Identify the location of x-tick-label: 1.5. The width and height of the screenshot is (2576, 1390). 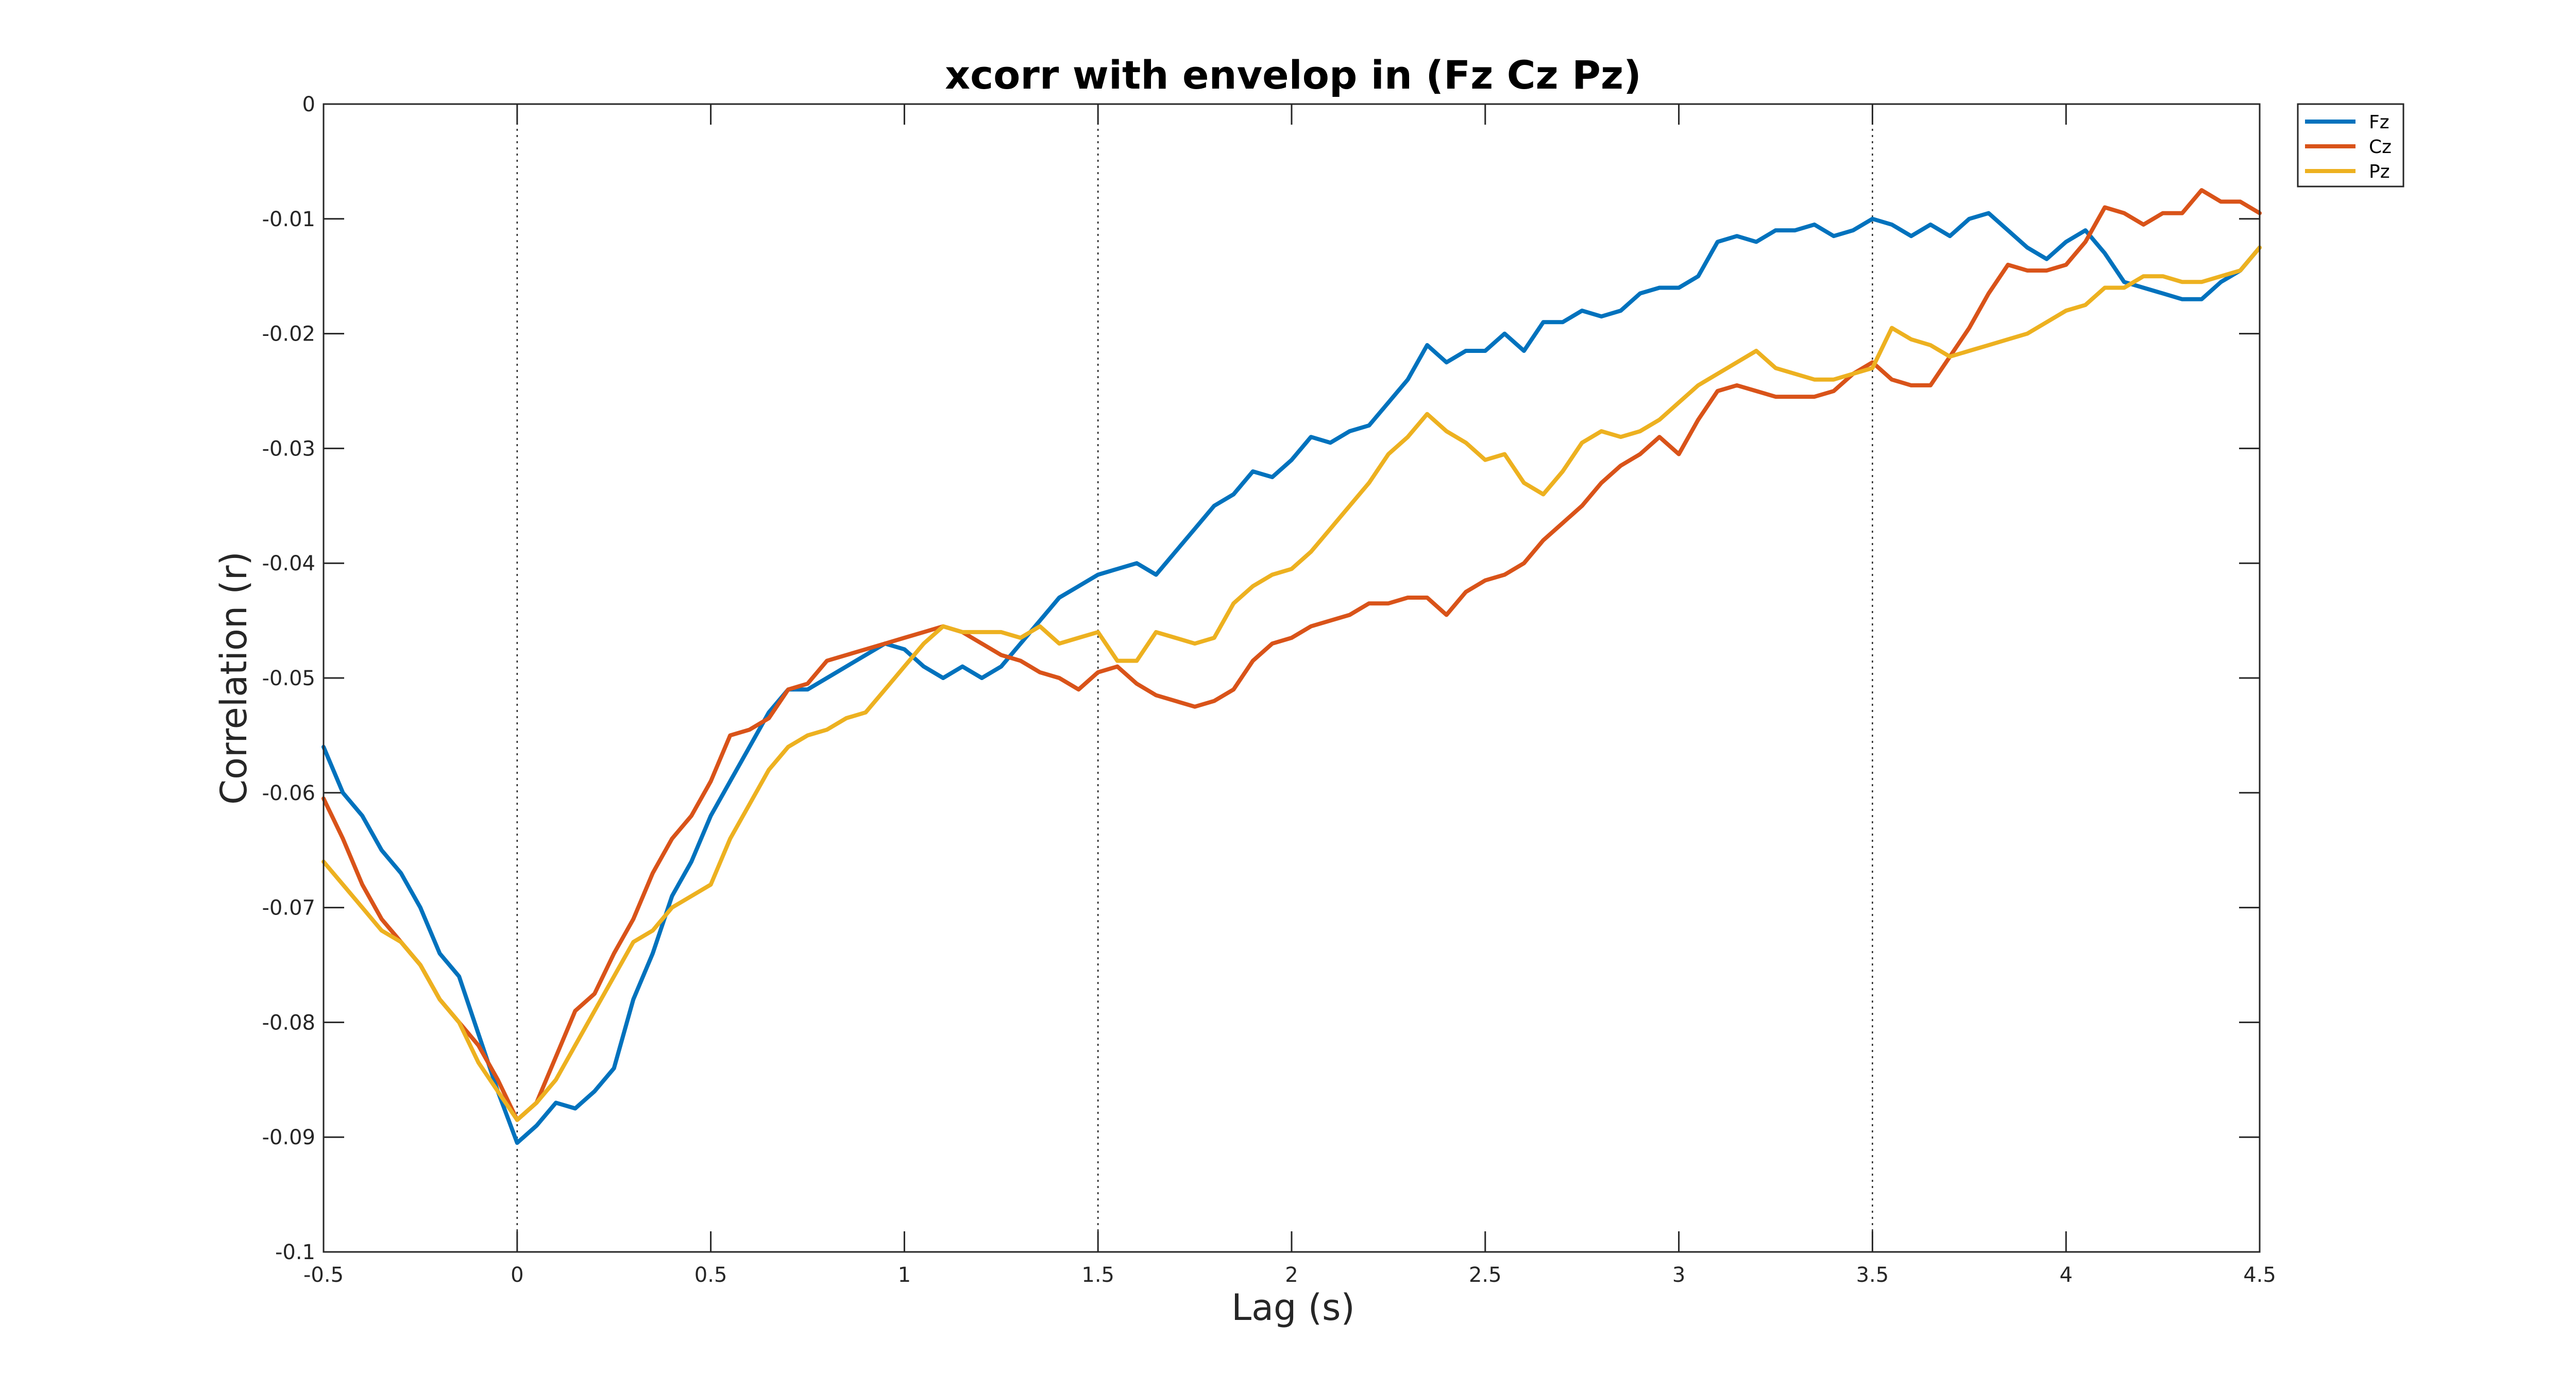
(1097, 1275).